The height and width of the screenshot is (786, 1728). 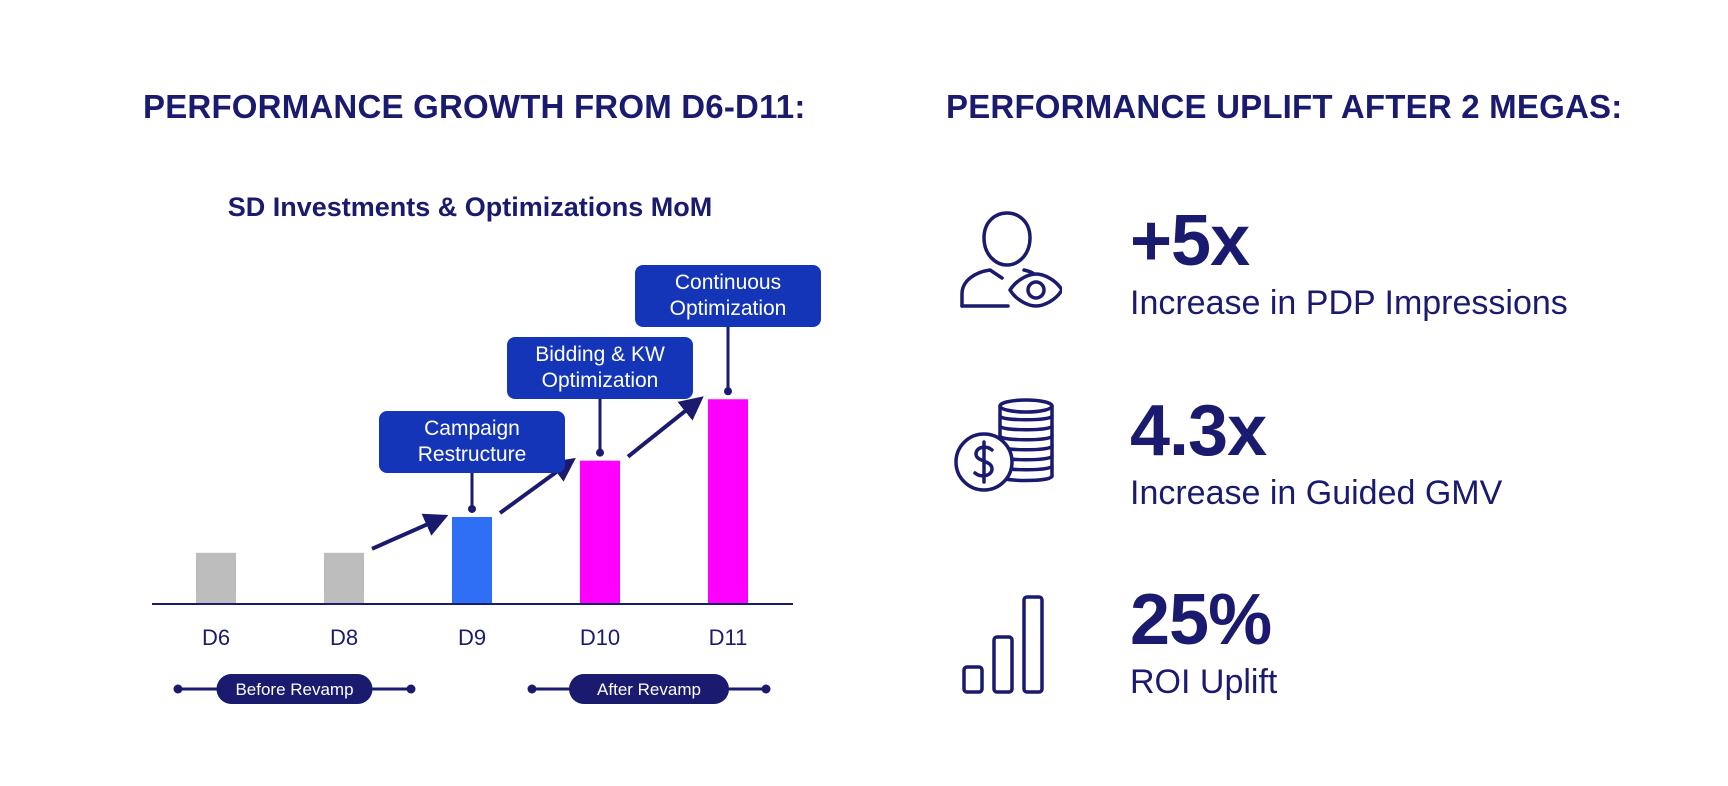 What do you see at coordinates (600, 354) in the screenshot?
I see `callout-text: Bidding & KW` at bounding box center [600, 354].